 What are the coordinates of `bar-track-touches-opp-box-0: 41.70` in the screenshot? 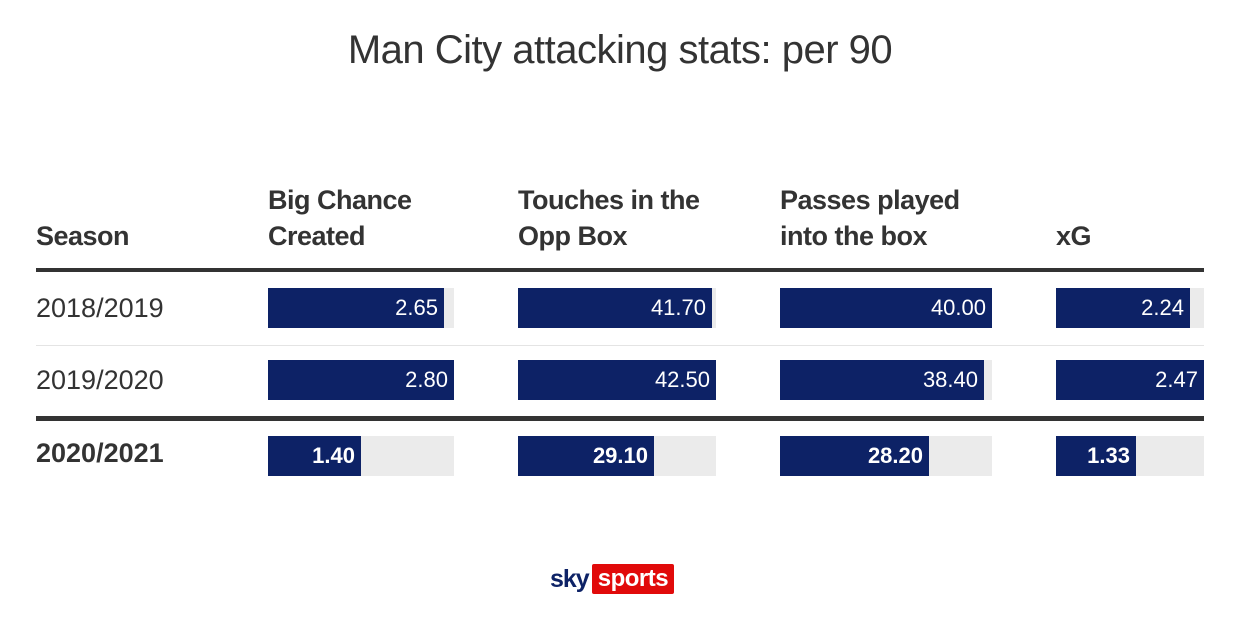 It's located at (617, 308).